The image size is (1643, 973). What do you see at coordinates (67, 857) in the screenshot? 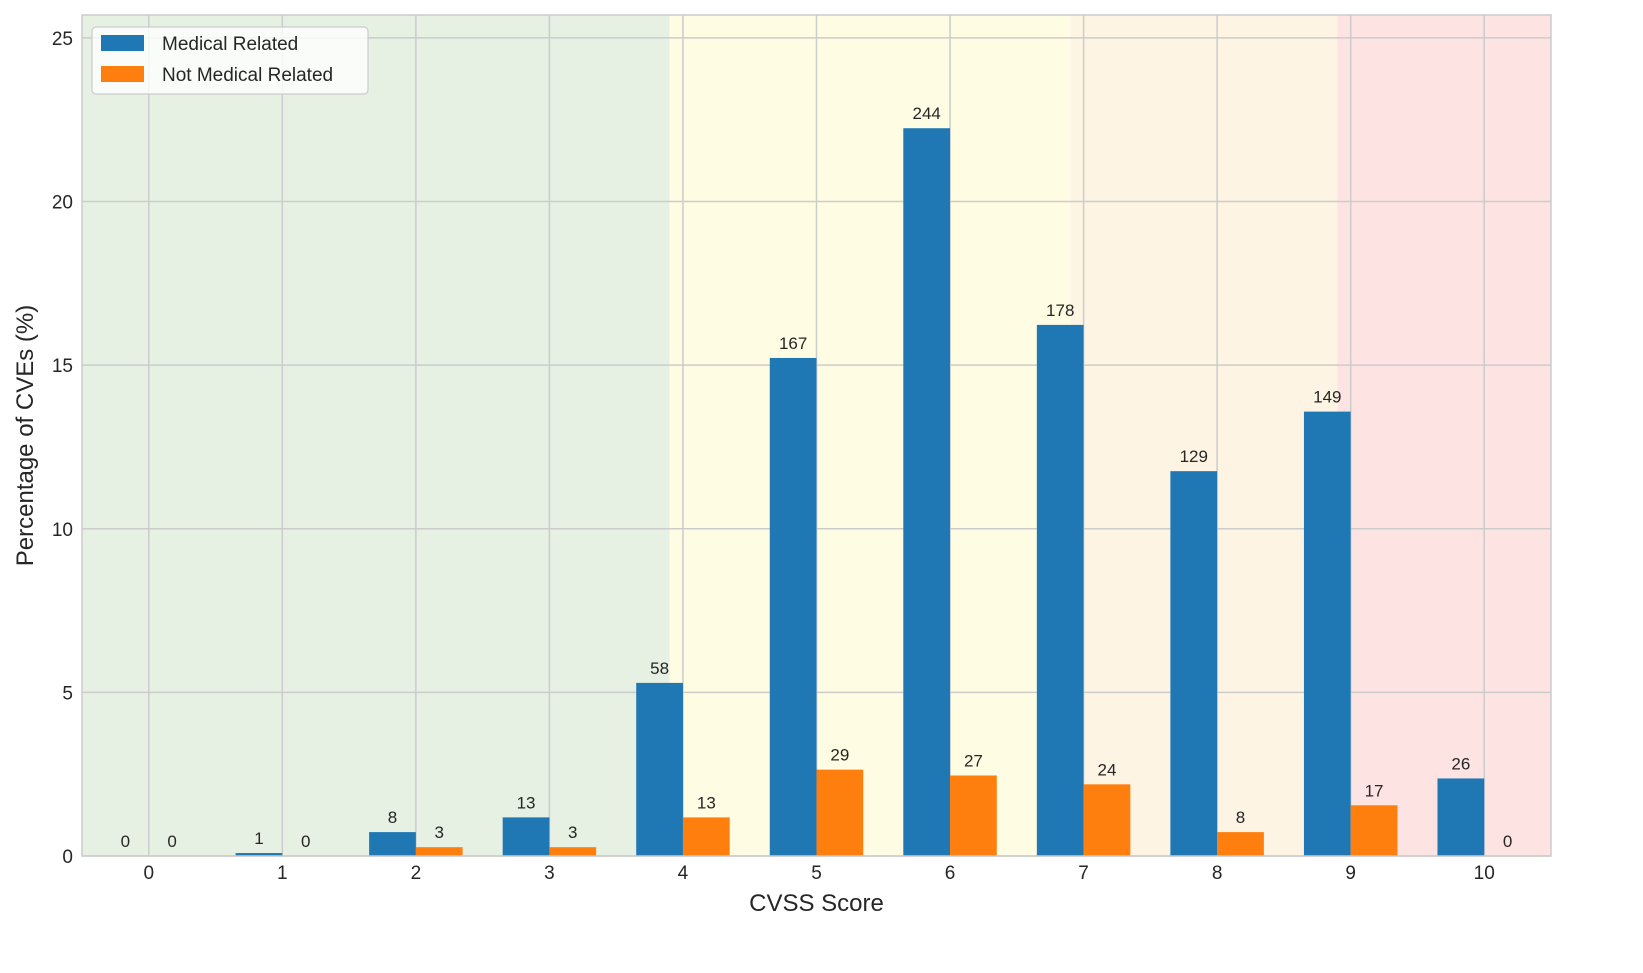
I see `y-tick-label: 0` at bounding box center [67, 857].